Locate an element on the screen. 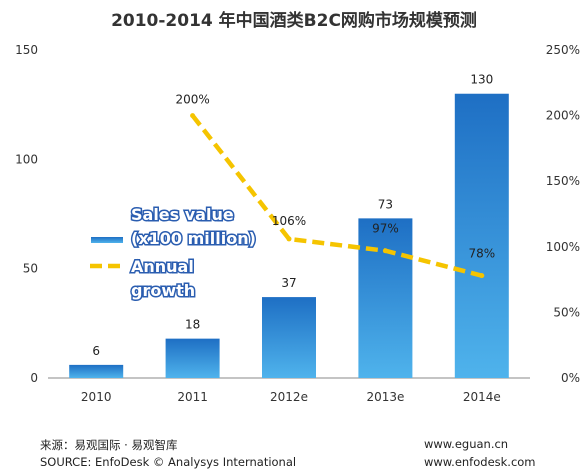 The height and width of the screenshot is (473, 588). bar-data-label: 130 is located at coordinates (481, 80).